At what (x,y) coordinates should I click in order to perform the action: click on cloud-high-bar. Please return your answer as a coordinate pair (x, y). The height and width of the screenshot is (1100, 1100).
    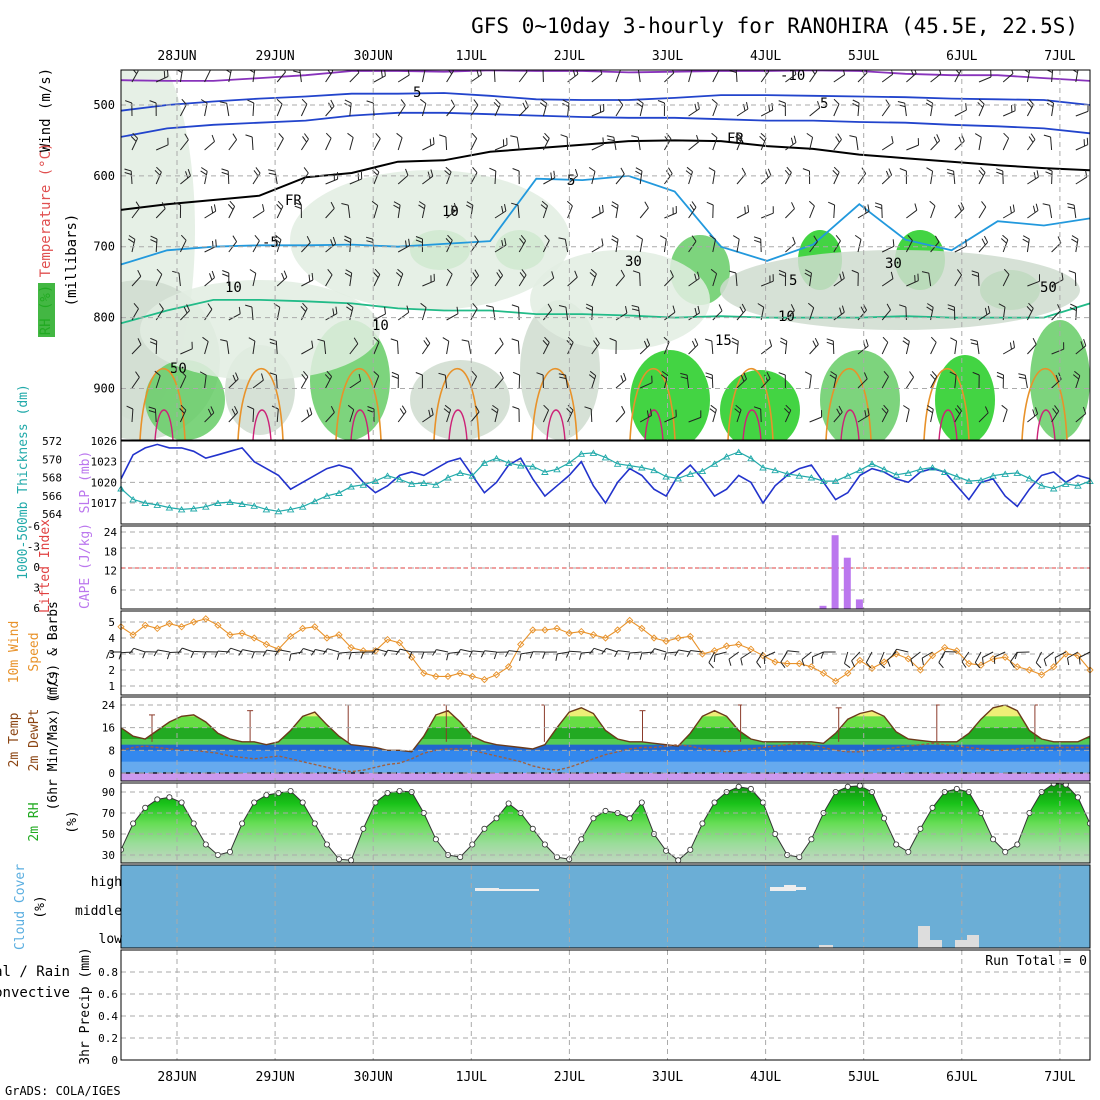
    Looking at the image, I should click on (777, 889).